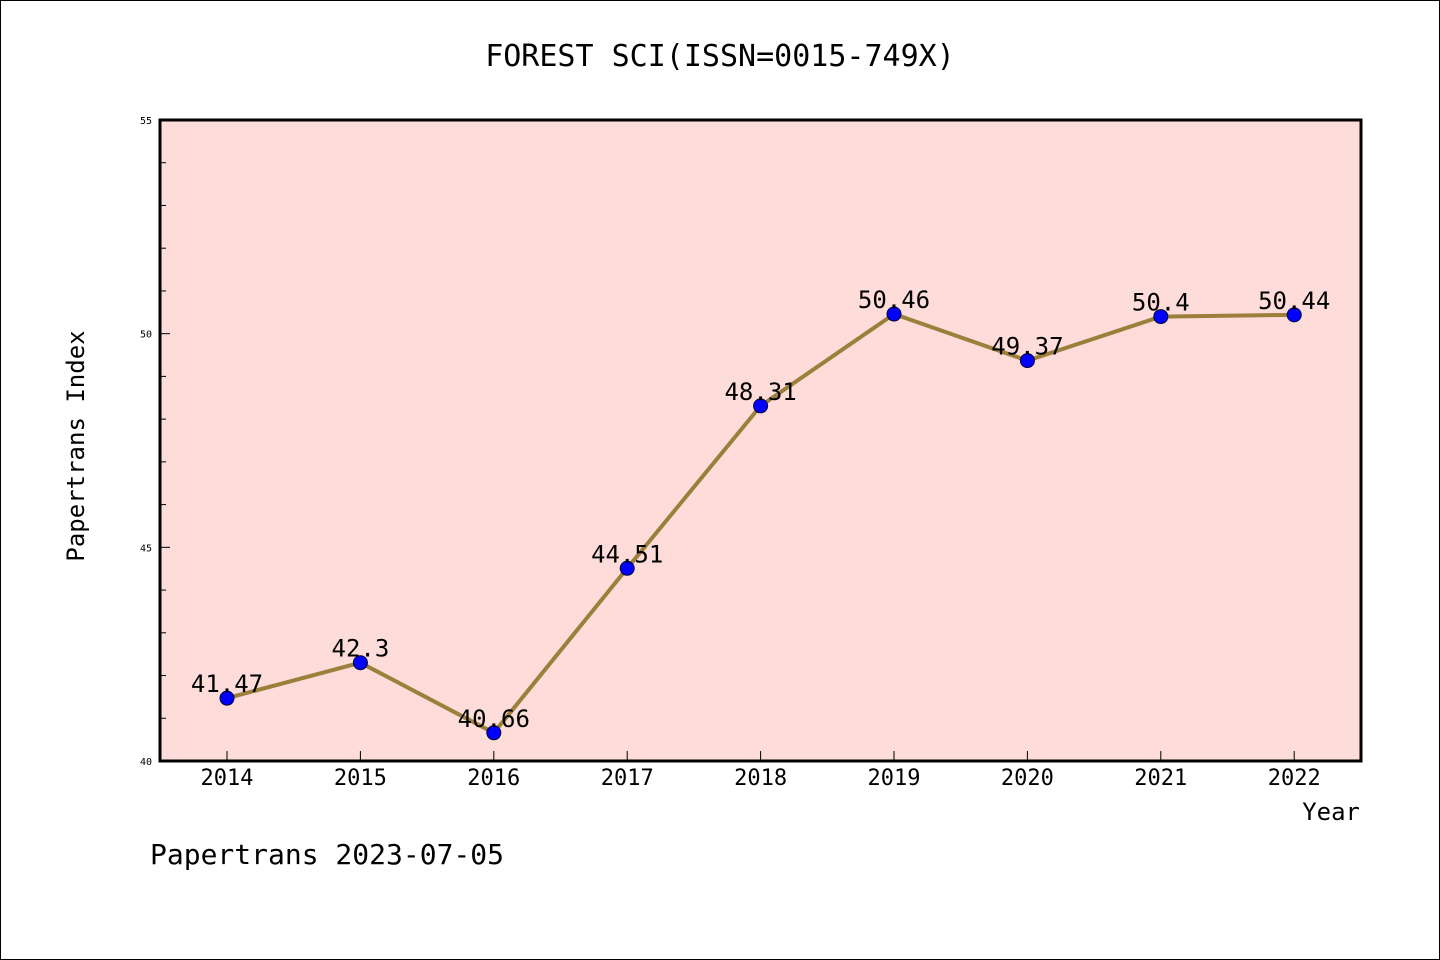 This screenshot has height=960, width=1440. Describe the element at coordinates (894, 778) in the screenshot. I see `x-tick-label: 2019` at that location.